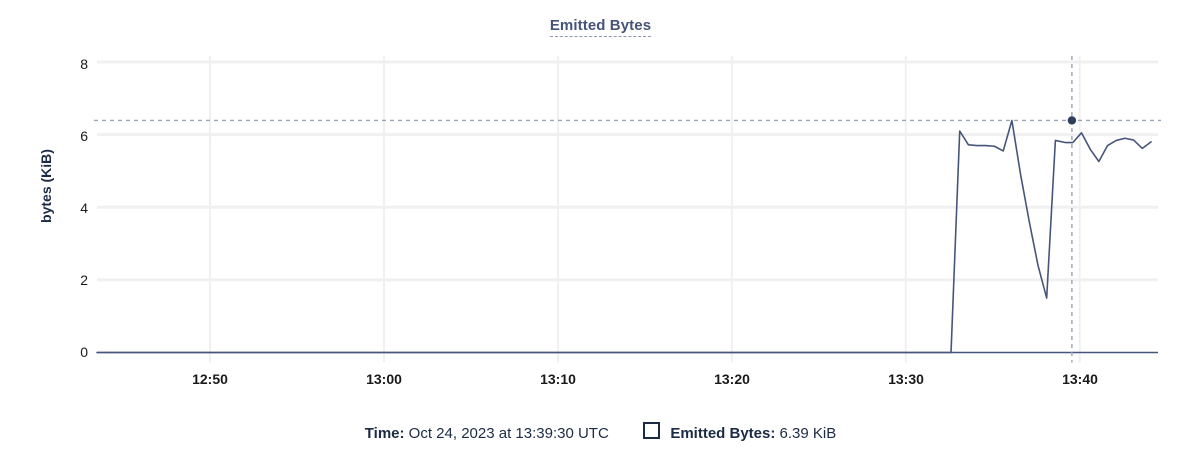 Image resolution: width=1201 pixels, height=470 pixels. What do you see at coordinates (210, 379) in the screenshot?
I see `x-tick-label-1250: 12:50` at bounding box center [210, 379].